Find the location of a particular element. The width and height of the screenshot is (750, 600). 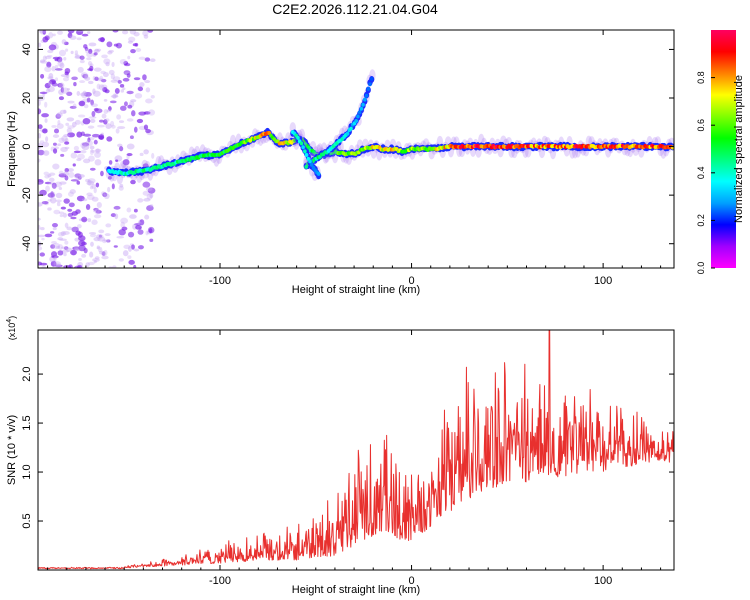

snr-y-axis-label: SNR (10 * v/v) is located at coordinates (12, 450).